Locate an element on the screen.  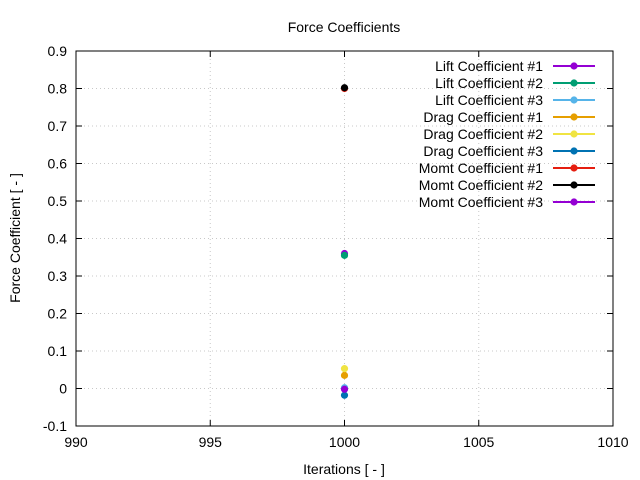
y-tick-label: 0.1 is located at coordinates (58, 351).